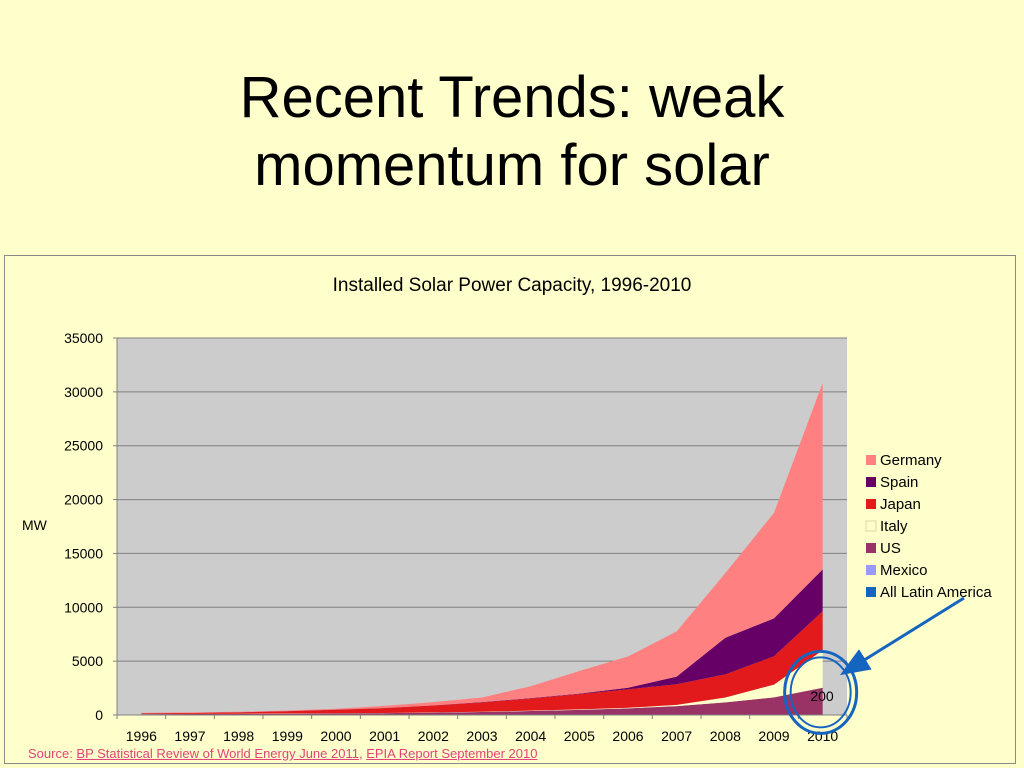 This screenshot has width=1024, height=768. Describe the element at coordinates (481, 736) in the screenshot. I see `x-tick-label: 2003` at that location.